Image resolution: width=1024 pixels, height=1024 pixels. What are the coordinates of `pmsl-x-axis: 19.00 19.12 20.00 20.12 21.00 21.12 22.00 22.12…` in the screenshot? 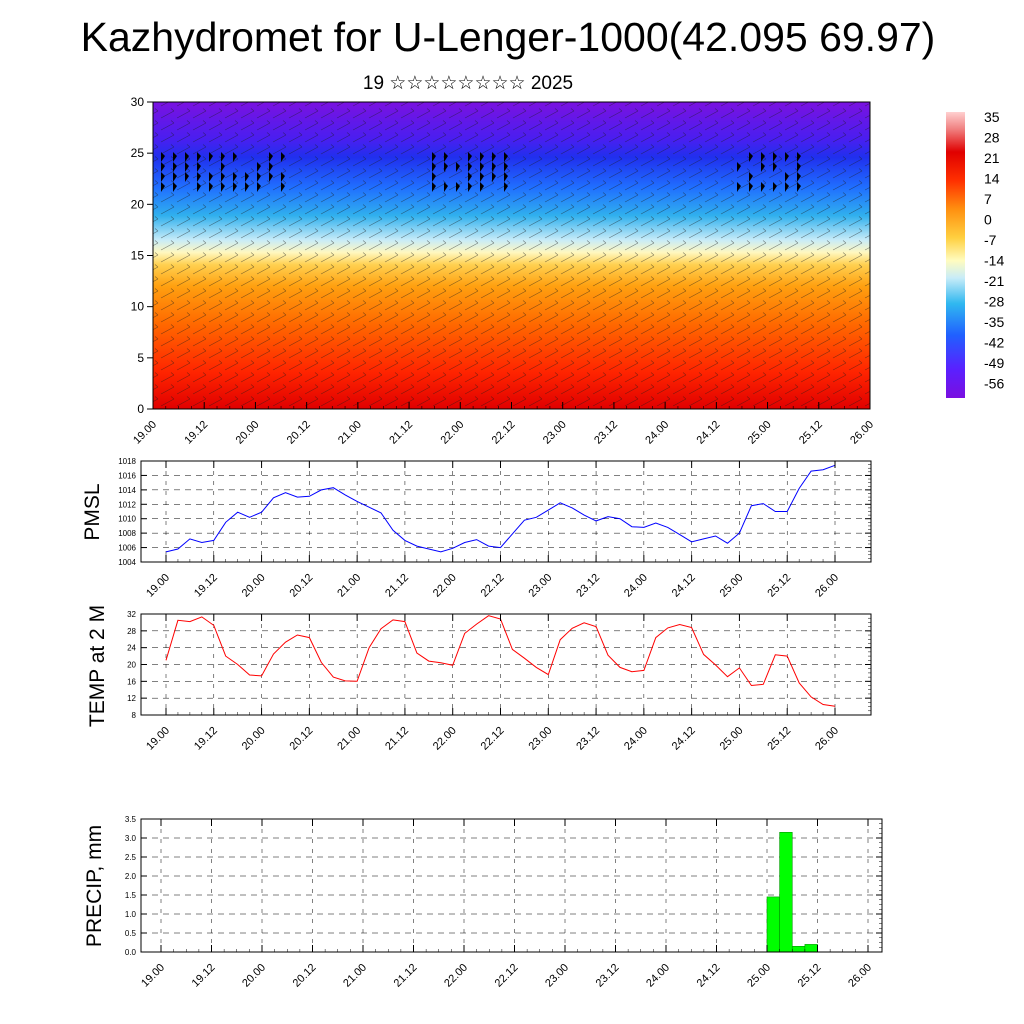 It's located at (492, 530).